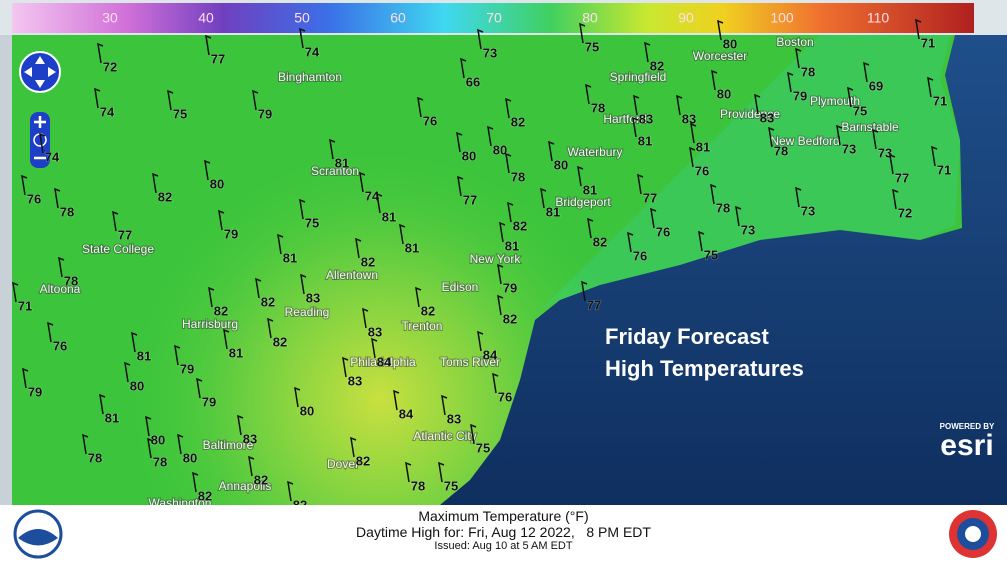 The height and width of the screenshot is (563, 1007). Describe the element at coordinates (343, 464) in the screenshot. I see `city-label: Dover` at that location.